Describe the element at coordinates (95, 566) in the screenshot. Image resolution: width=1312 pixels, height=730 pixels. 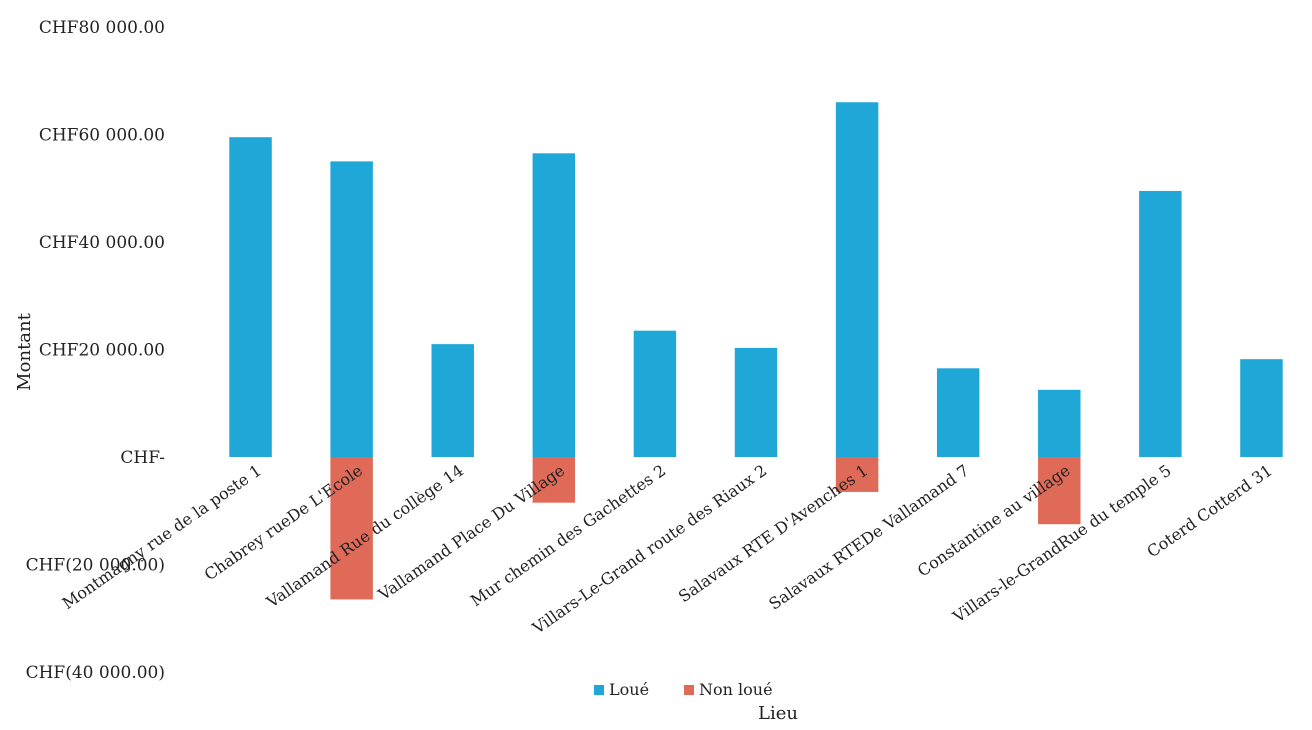
I see `y-tick-label: CHF(20 000.00)` at that location.